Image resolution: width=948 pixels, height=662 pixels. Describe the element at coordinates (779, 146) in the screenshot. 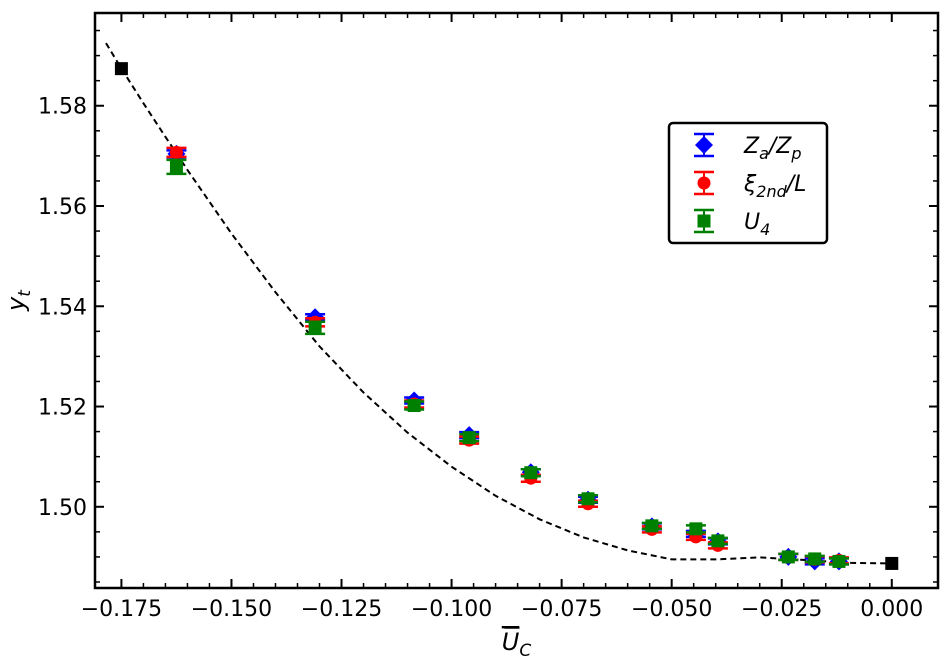

I see `legend-label-part: /Z` at that location.